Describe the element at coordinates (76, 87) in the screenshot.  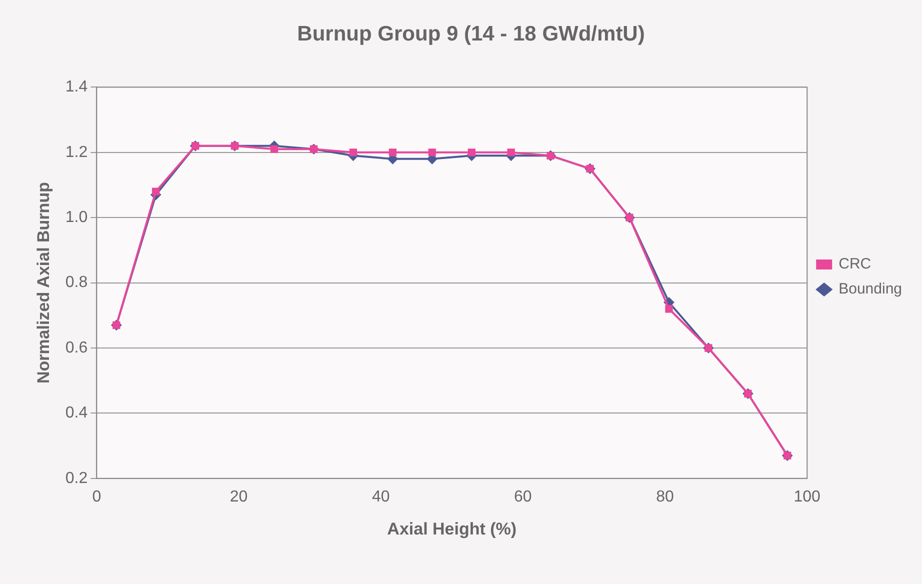
I see `y-tick-label: 1.4` at that location.